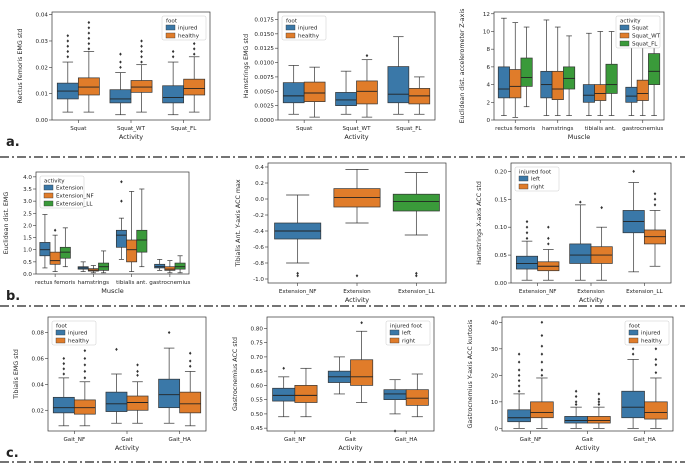 The width and height of the screenshot is (685, 467). Describe the element at coordinates (501, 228) in the screenshot. I see `y-tick-label: 0.10` at that location.